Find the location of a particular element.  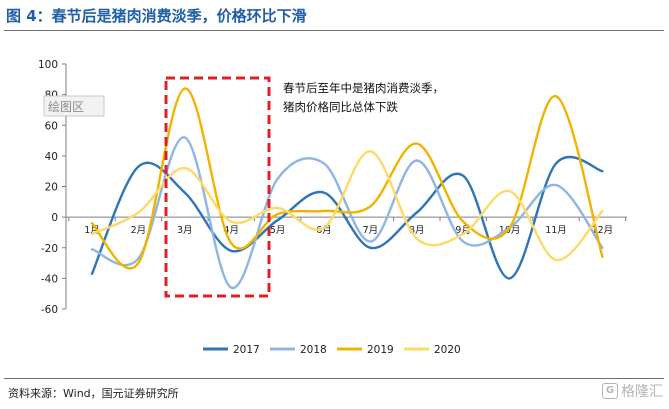

x-tick-label: 6月 is located at coordinates (324, 230).